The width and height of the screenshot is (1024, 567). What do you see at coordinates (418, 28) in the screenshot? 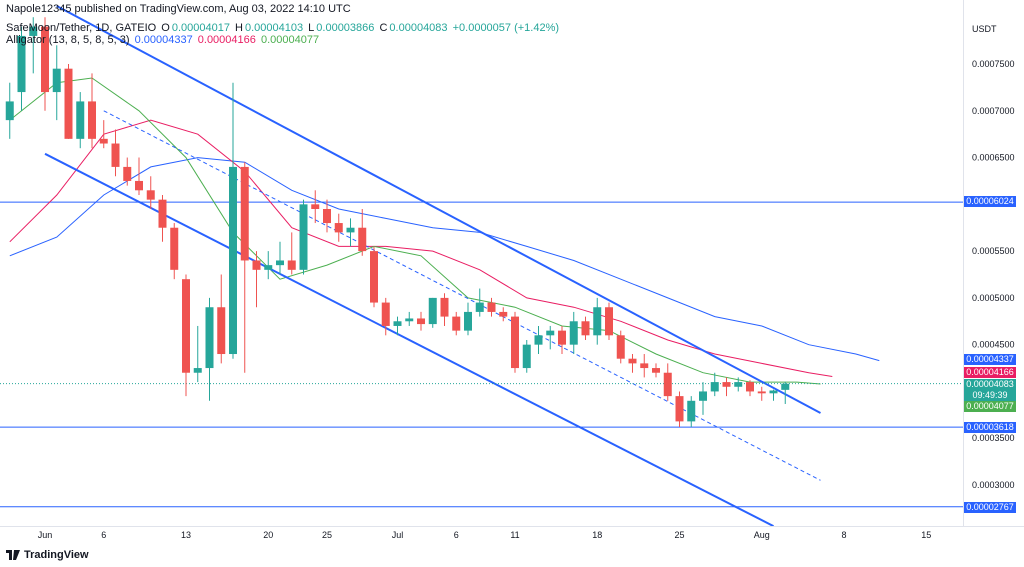
I see `close-value: 0.00004083` at bounding box center [418, 28].